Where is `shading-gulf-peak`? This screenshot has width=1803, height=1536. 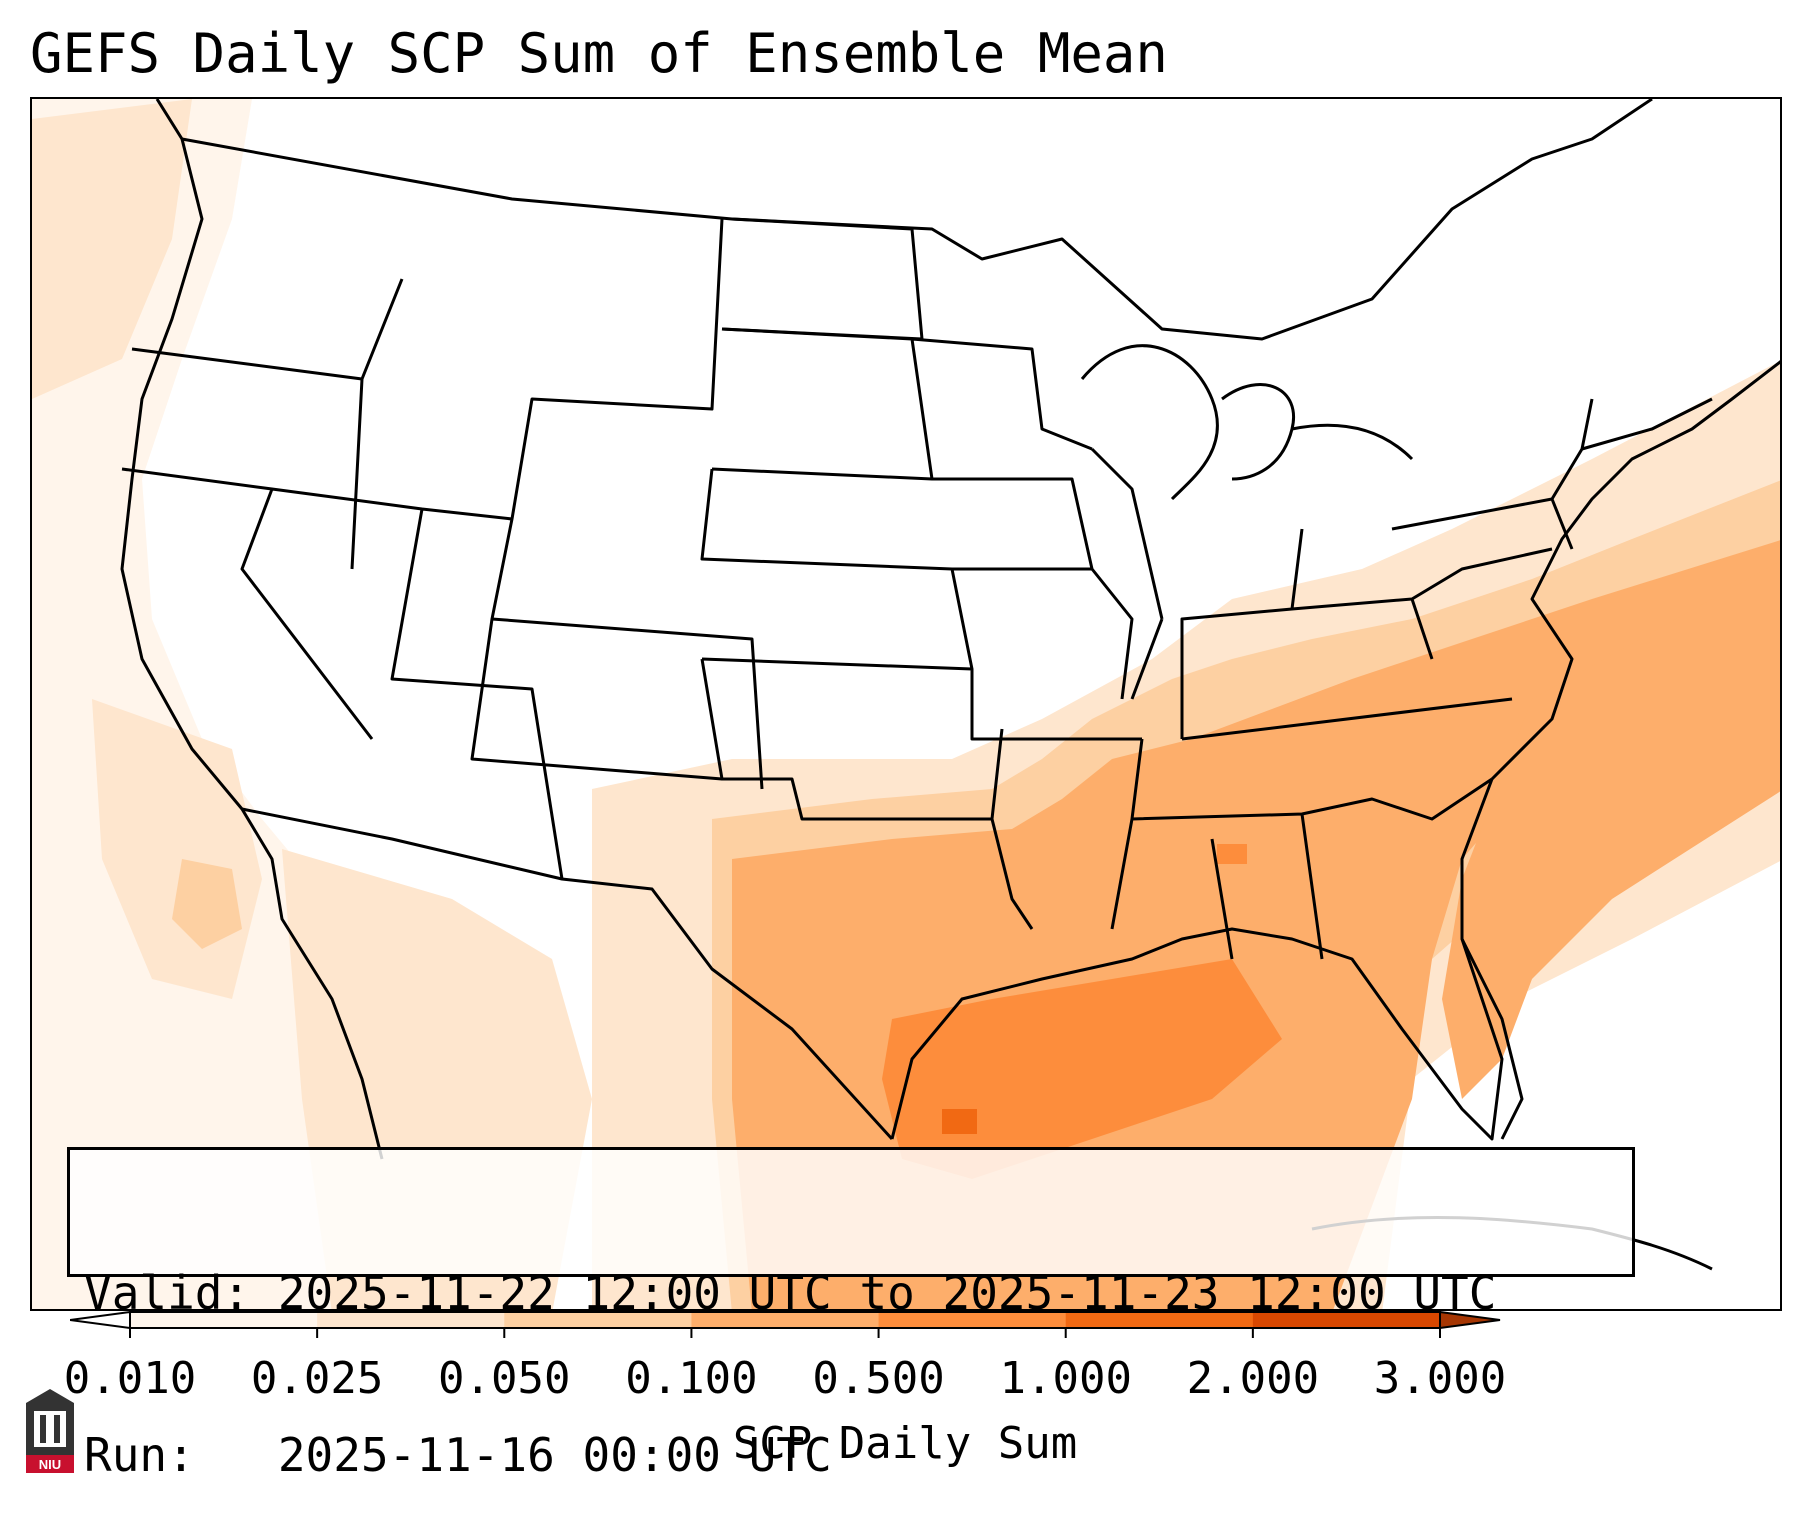
shading-gulf-peak is located at coordinates (959, 1121).